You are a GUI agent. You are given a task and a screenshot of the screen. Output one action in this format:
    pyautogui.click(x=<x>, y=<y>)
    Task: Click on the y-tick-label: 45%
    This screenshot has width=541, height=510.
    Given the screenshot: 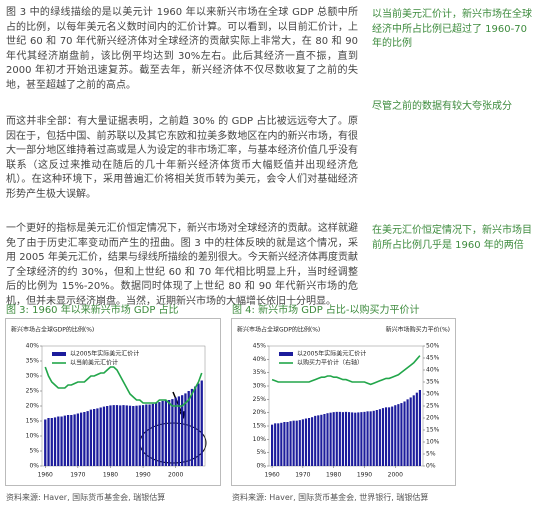 What is the action you would take?
    pyautogui.click(x=260, y=346)
    